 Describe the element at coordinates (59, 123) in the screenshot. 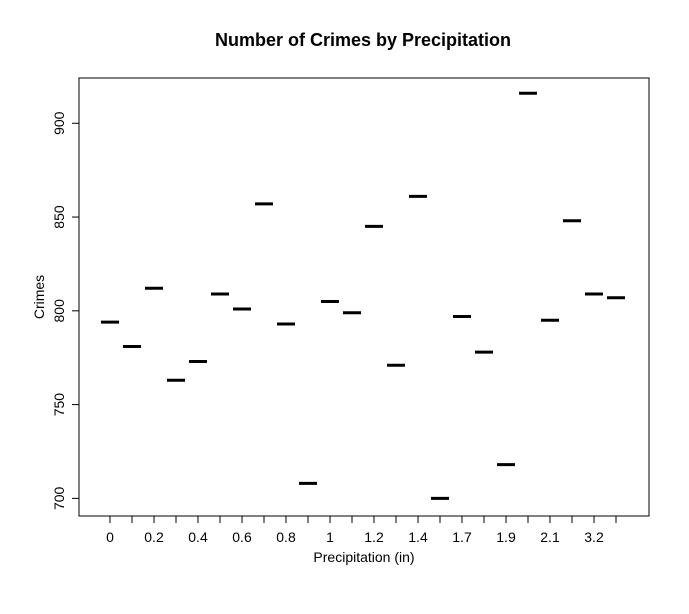

I see `y-tick-label: 900` at that location.